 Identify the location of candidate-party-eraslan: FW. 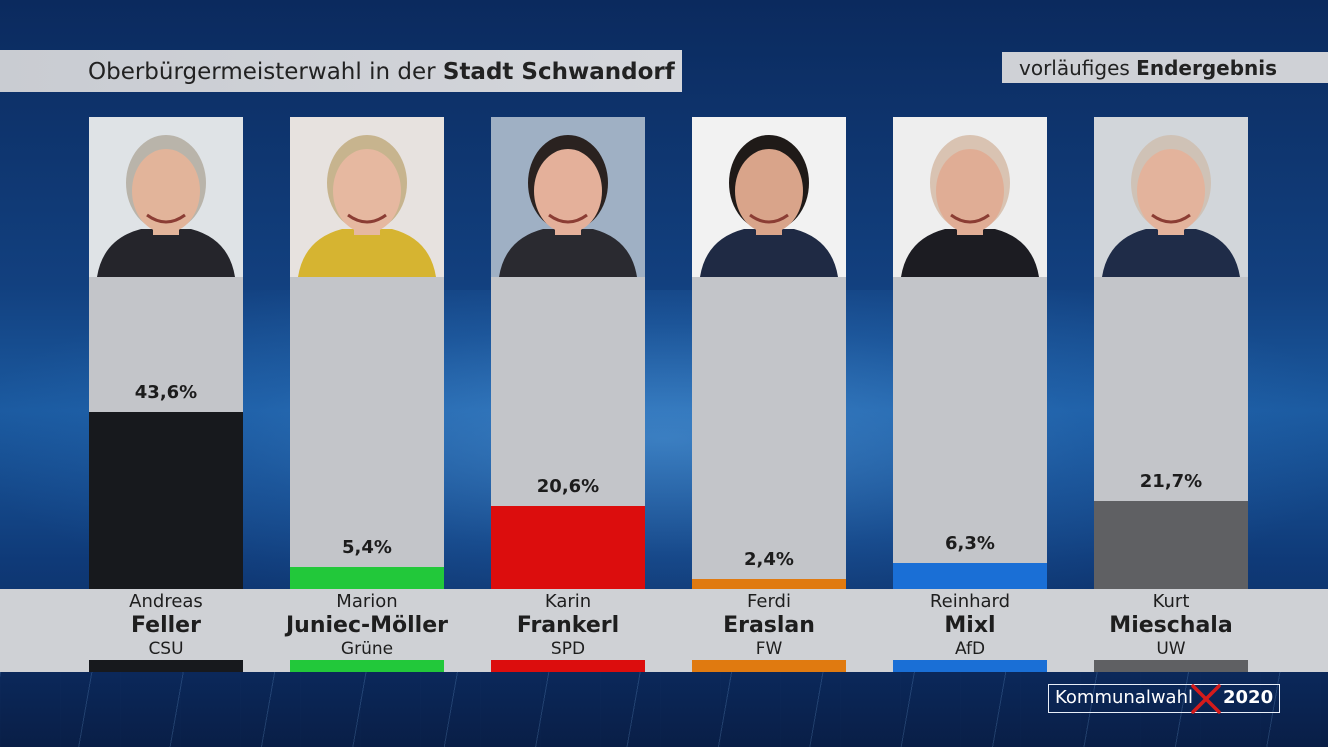
(769, 649).